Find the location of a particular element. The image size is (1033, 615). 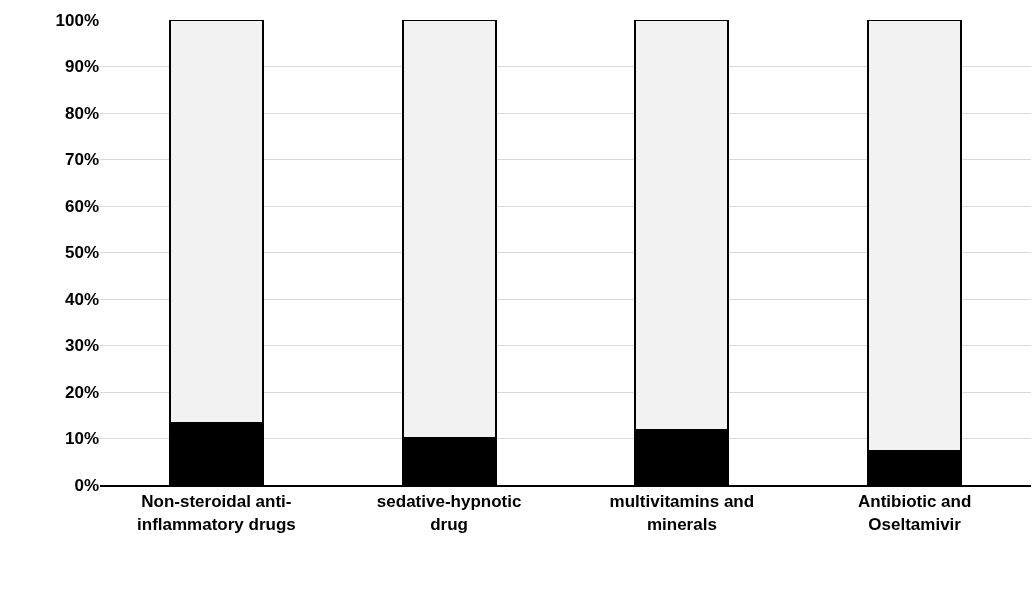

x-tick-label: Non-steroidal anti-inflammatory drugs is located at coordinates (216, 513).